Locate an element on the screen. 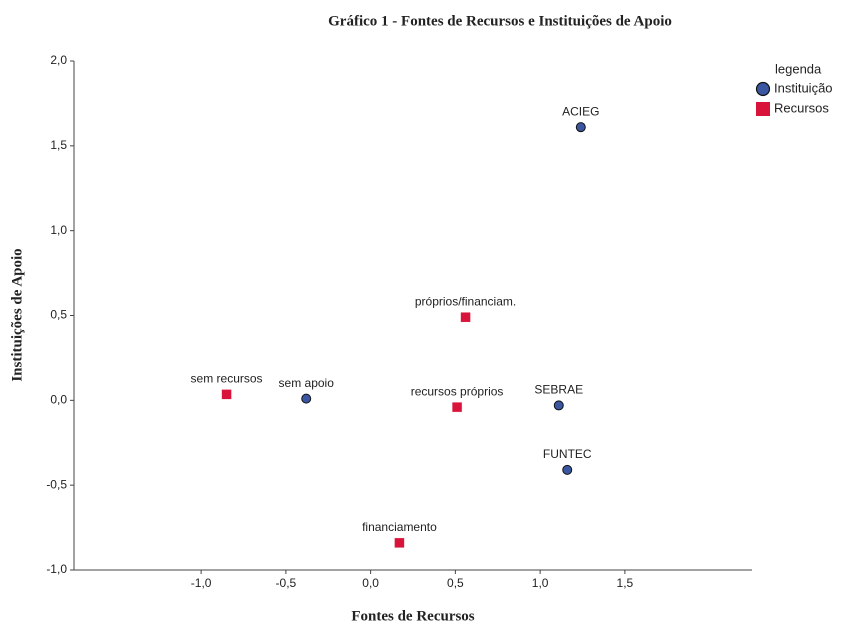 The width and height of the screenshot is (846, 625). y-tick-label: 1,5 is located at coordinates (58, 145).